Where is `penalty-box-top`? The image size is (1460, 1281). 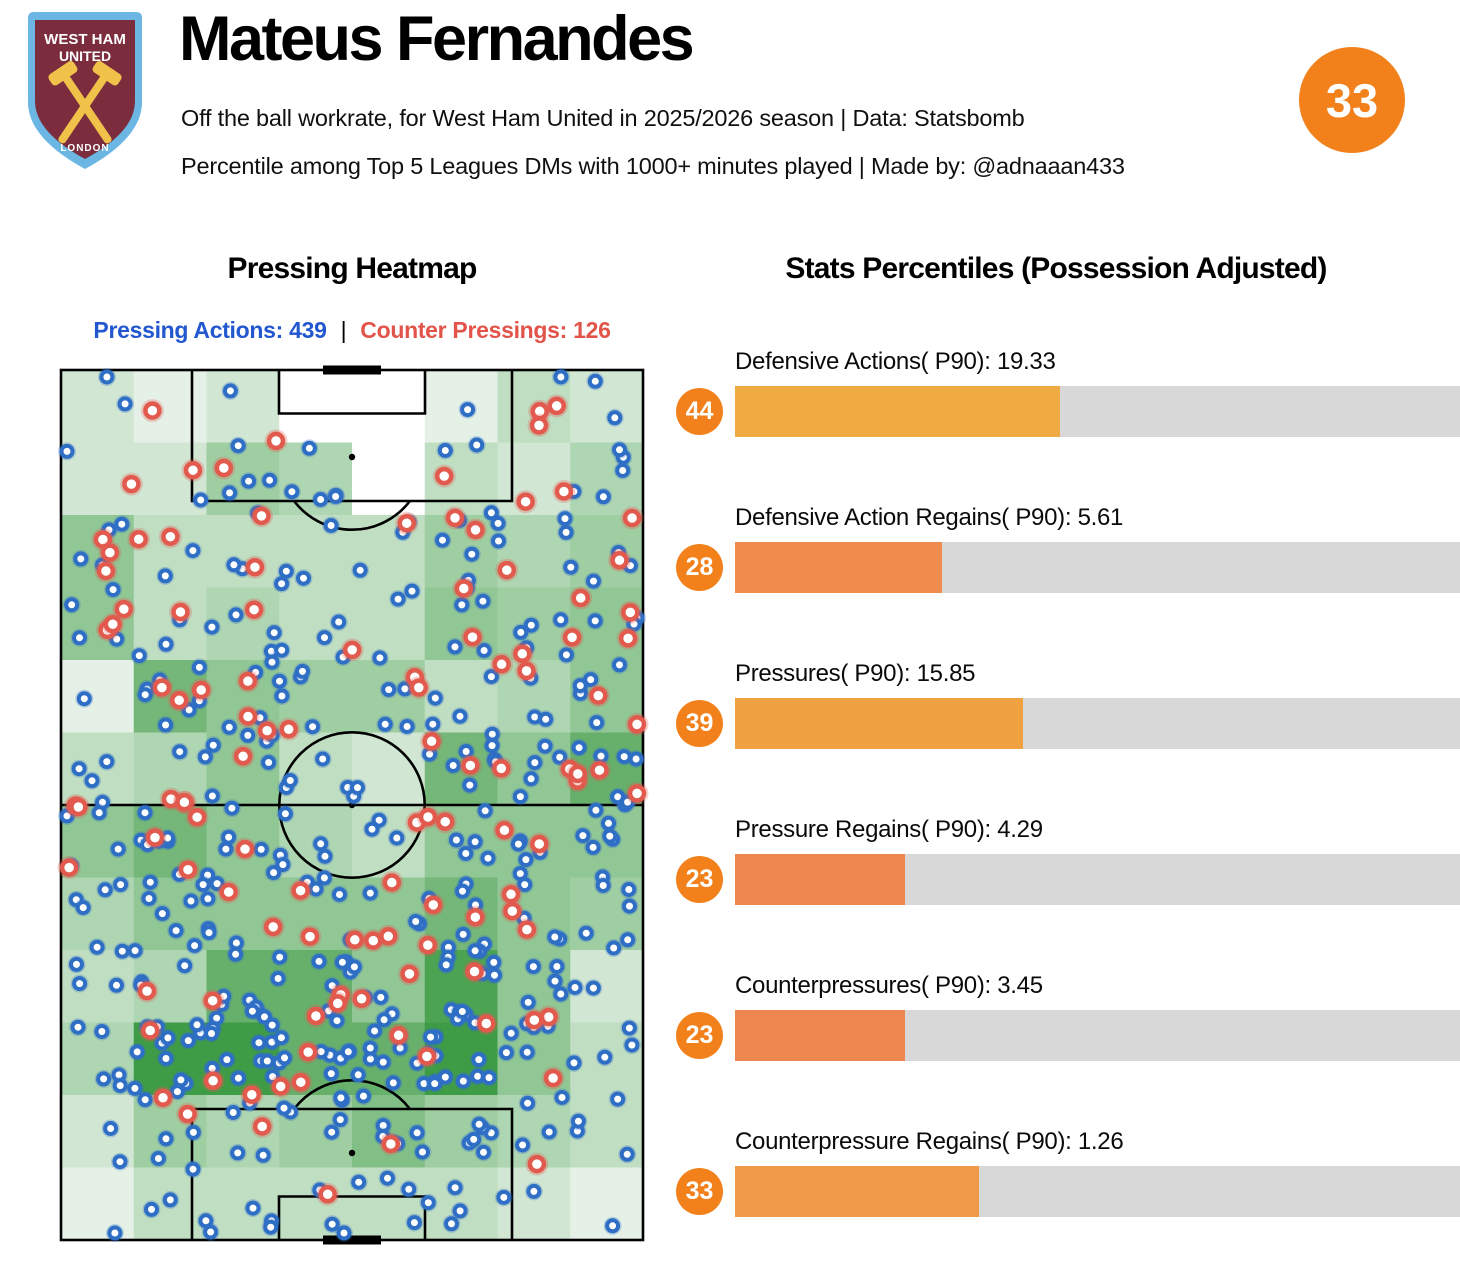 penalty-box-top is located at coordinates (352, 436).